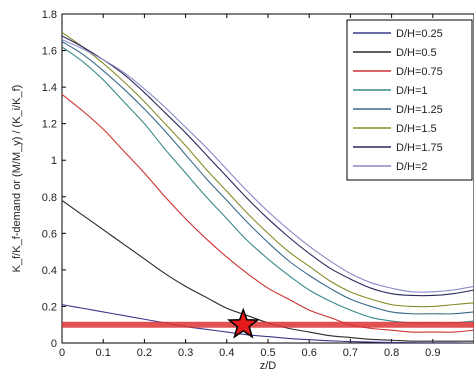 The image size is (474, 377). Describe the element at coordinates (54, 161) in the screenshot. I see `y-tick-label: 1` at that location.